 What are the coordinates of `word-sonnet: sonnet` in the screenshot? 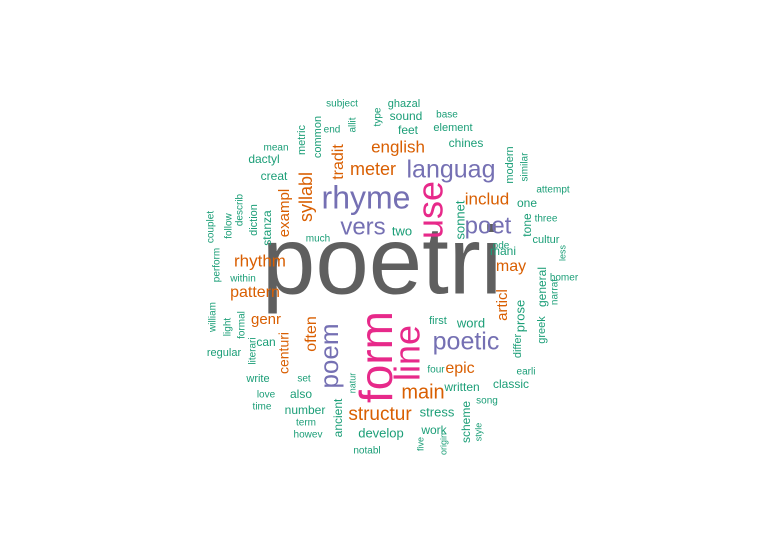 It's located at (459, 219).